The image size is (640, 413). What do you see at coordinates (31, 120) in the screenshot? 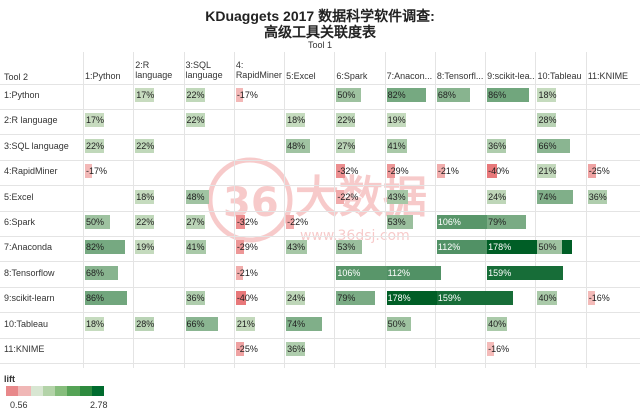
I see `row-header: 2:R language` at bounding box center [31, 120].